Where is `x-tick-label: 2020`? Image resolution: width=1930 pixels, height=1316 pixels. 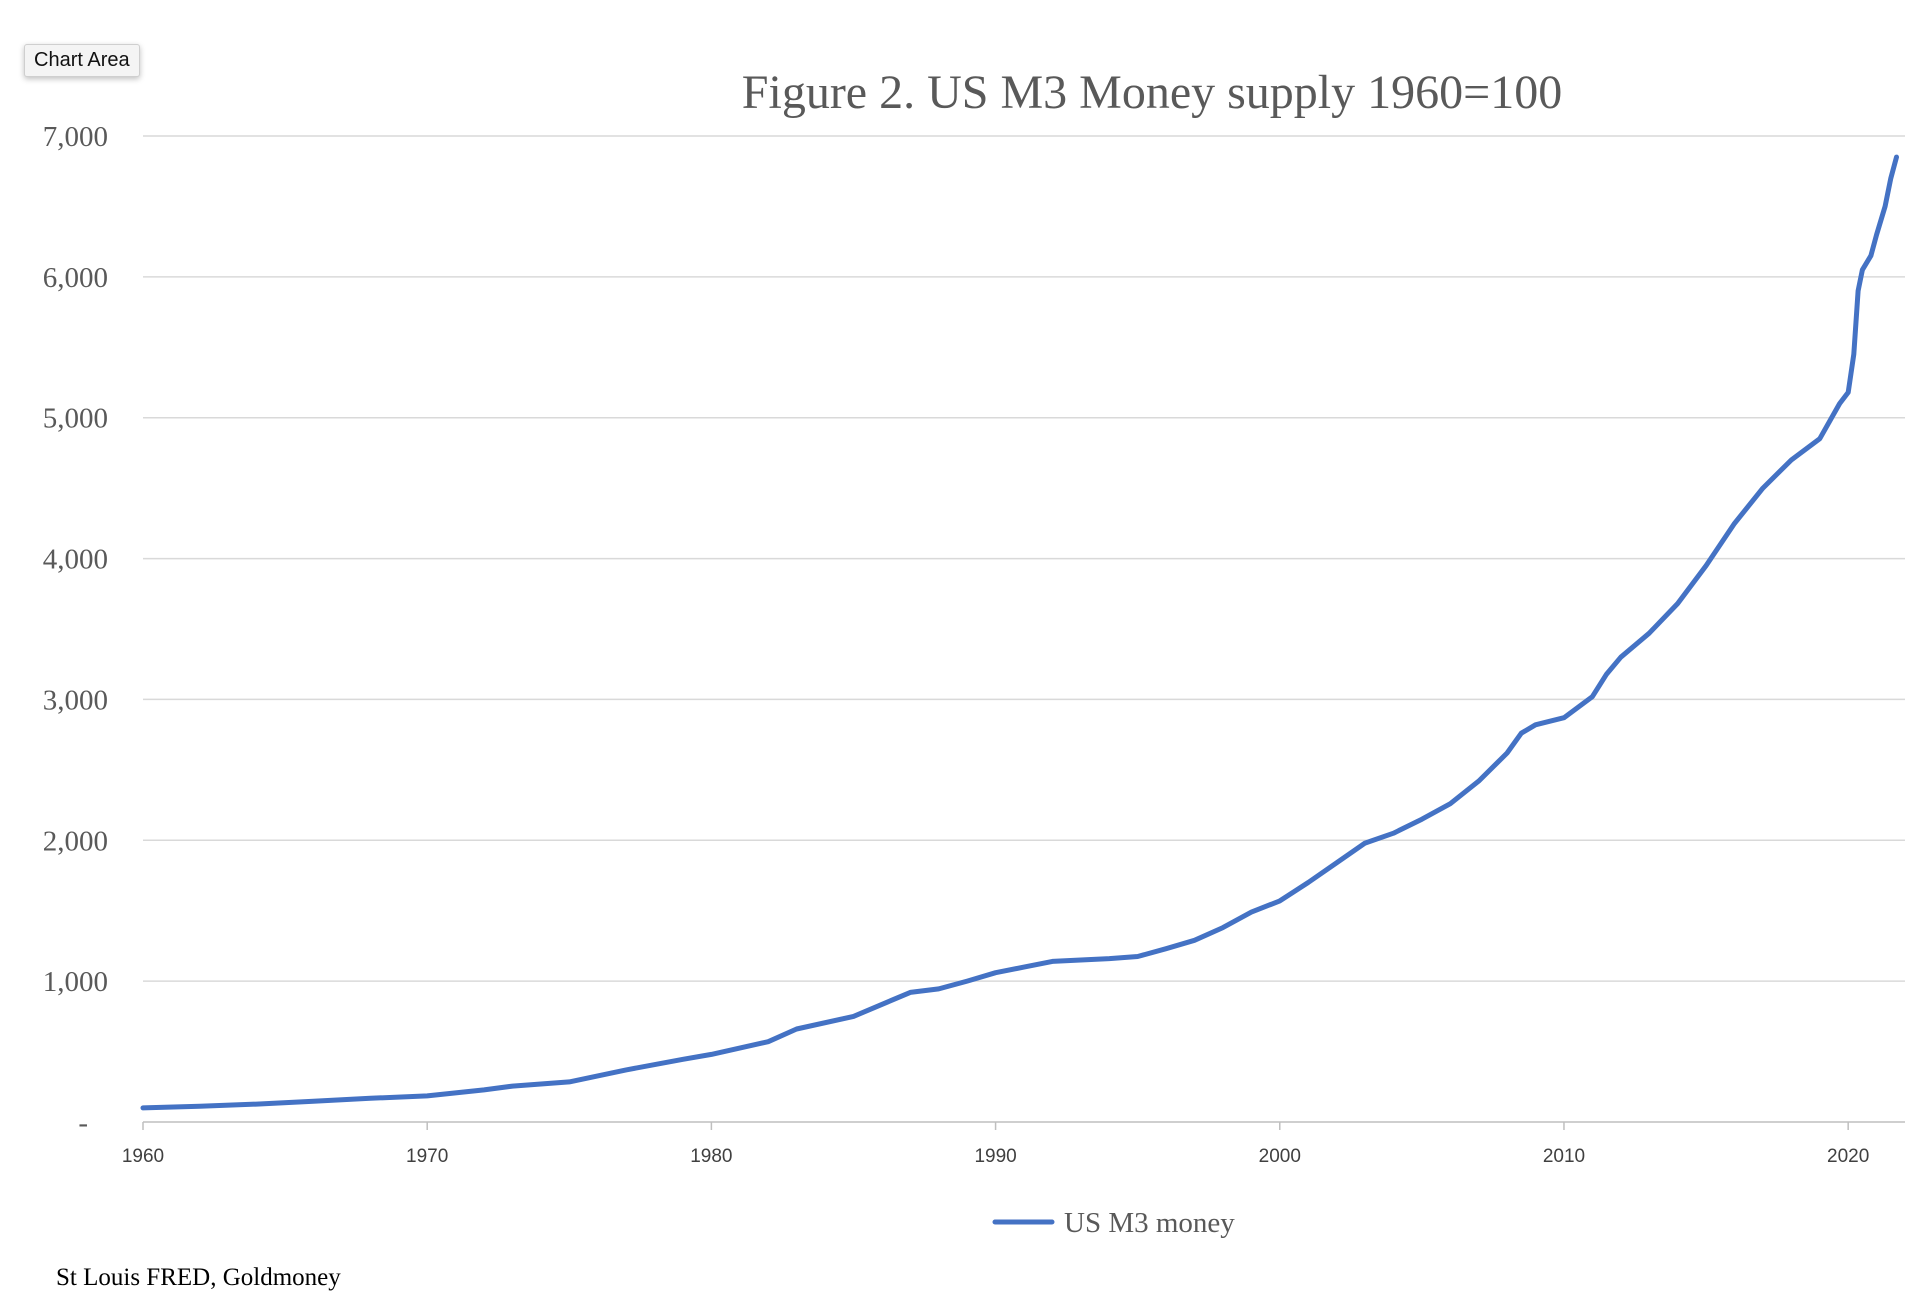 x-tick-label: 2020 is located at coordinates (1848, 1156).